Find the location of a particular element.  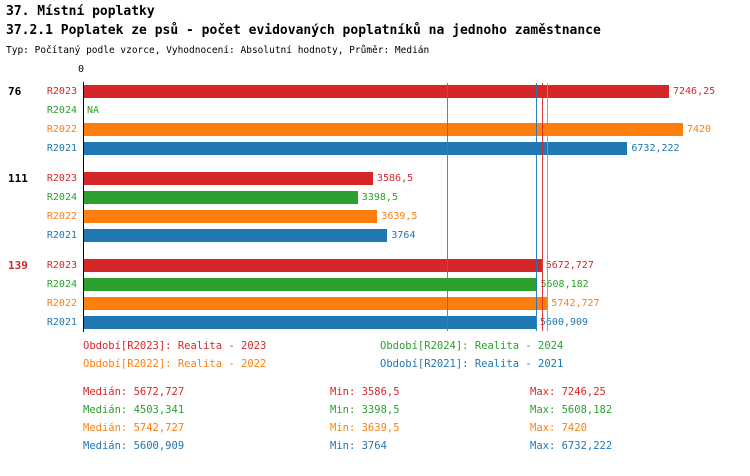

bar-plot: 5608,182 is located at coordinates (416, 284).